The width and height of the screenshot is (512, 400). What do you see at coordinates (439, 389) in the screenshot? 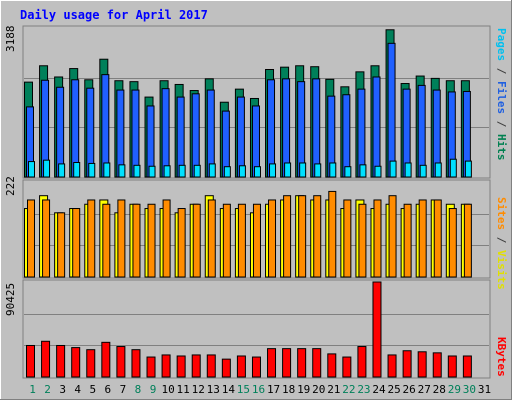
I see `x-tick-label: 28` at bounding box center [439, 389].